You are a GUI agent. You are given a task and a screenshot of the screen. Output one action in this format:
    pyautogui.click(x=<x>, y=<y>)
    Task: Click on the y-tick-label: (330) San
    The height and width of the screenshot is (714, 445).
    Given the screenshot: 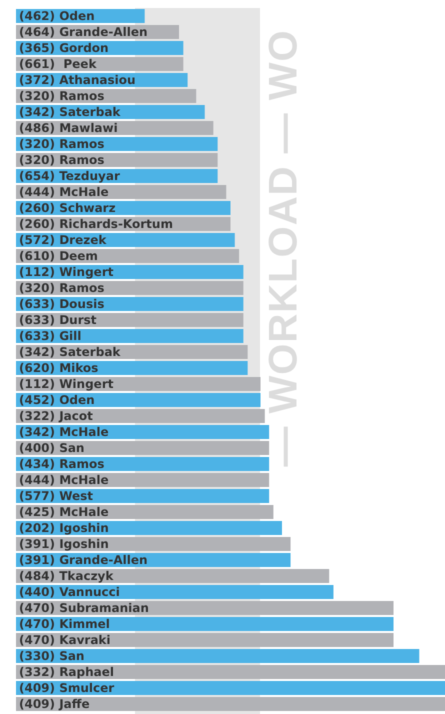 What is the action you would take?
    pyautogui.click(x=51, y=656)
    